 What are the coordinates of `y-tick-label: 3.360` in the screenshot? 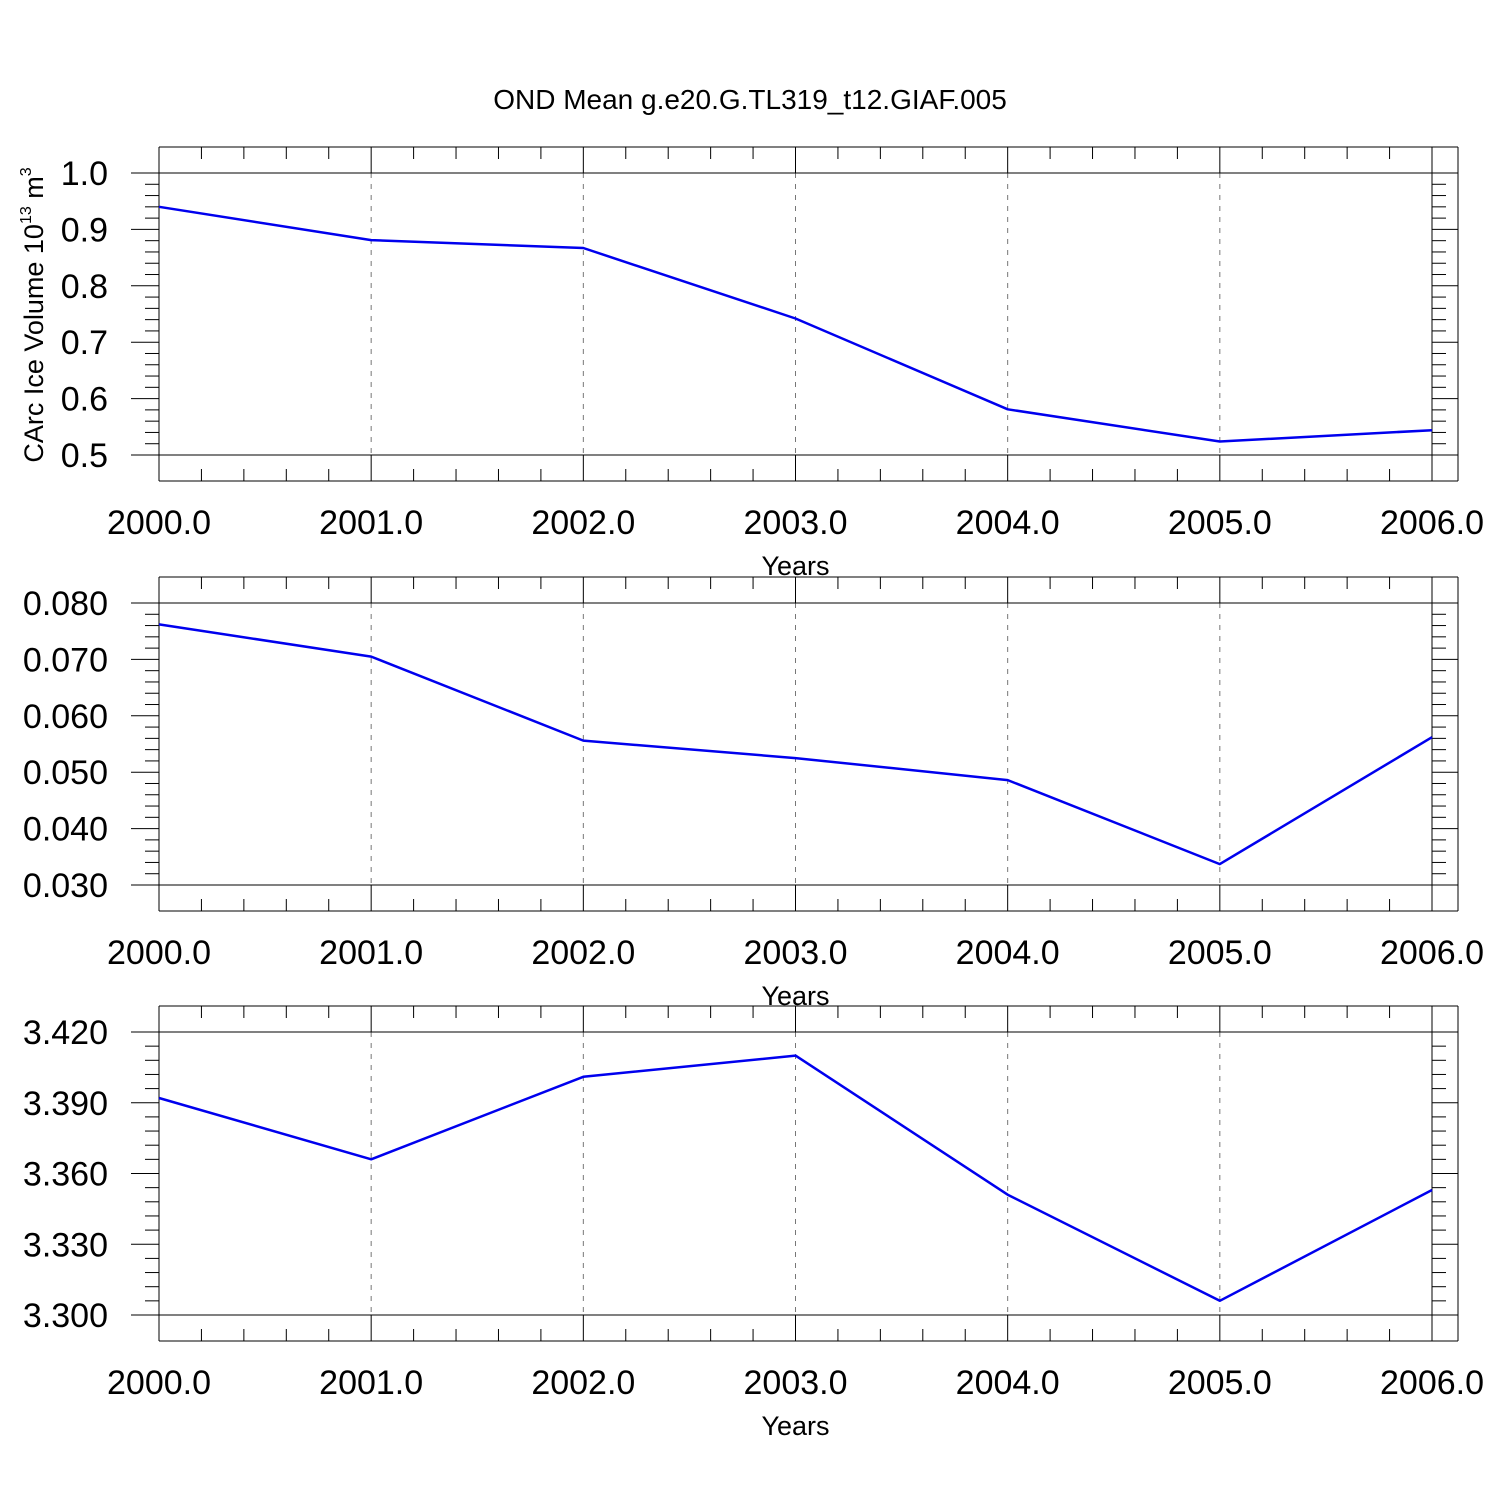 It's located at (65, 1175).